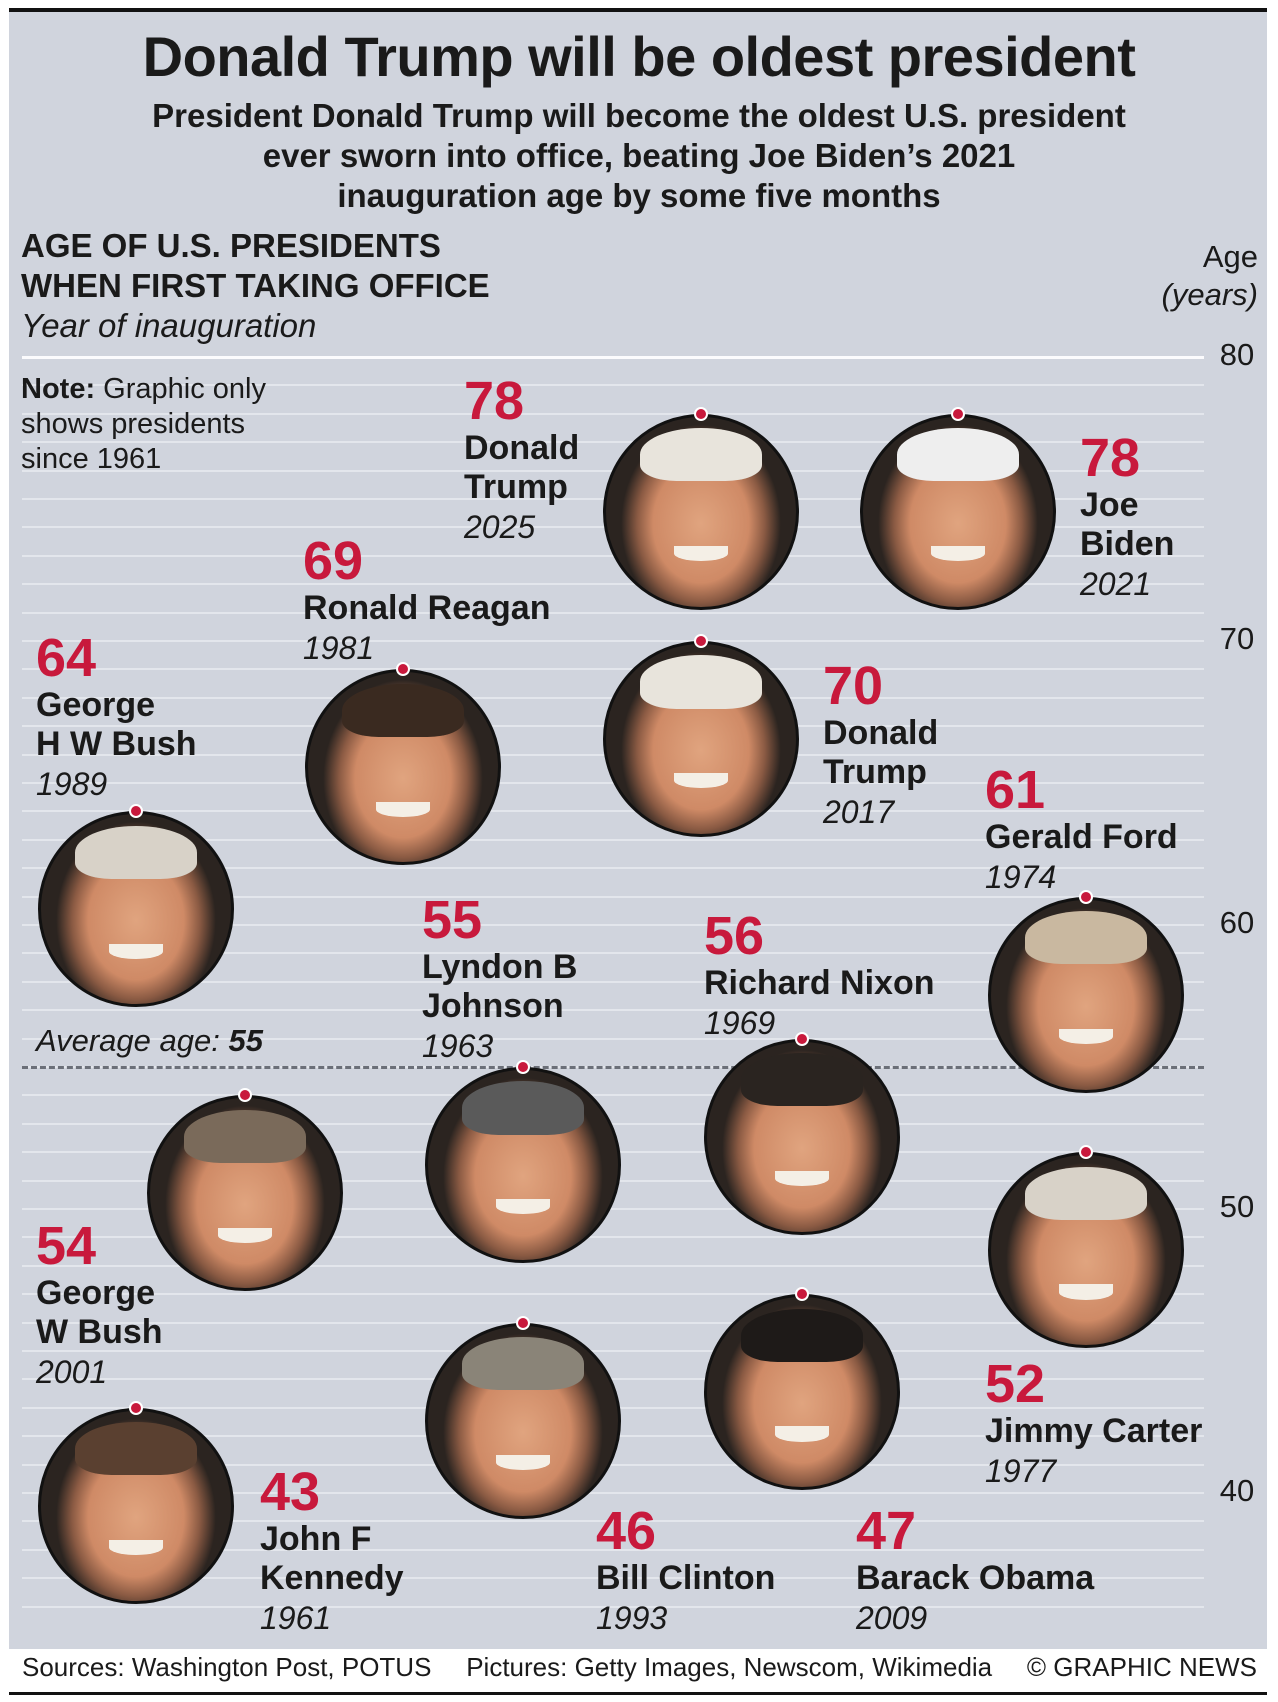 This screenshot has height=1702, width=1278. I want to click on y-tick-label: 60, so click(1237, 922).